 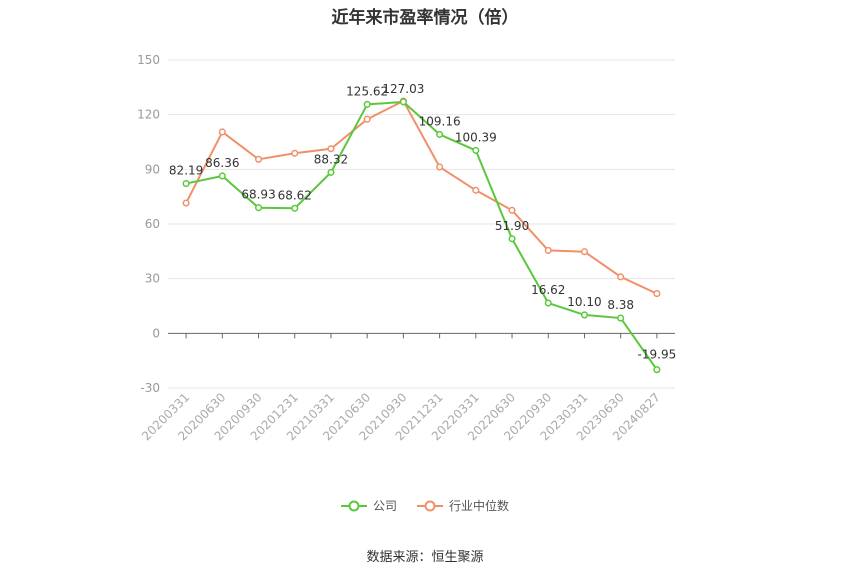 I want to click on y-tick-label: 0, so click(x=156, y=333).